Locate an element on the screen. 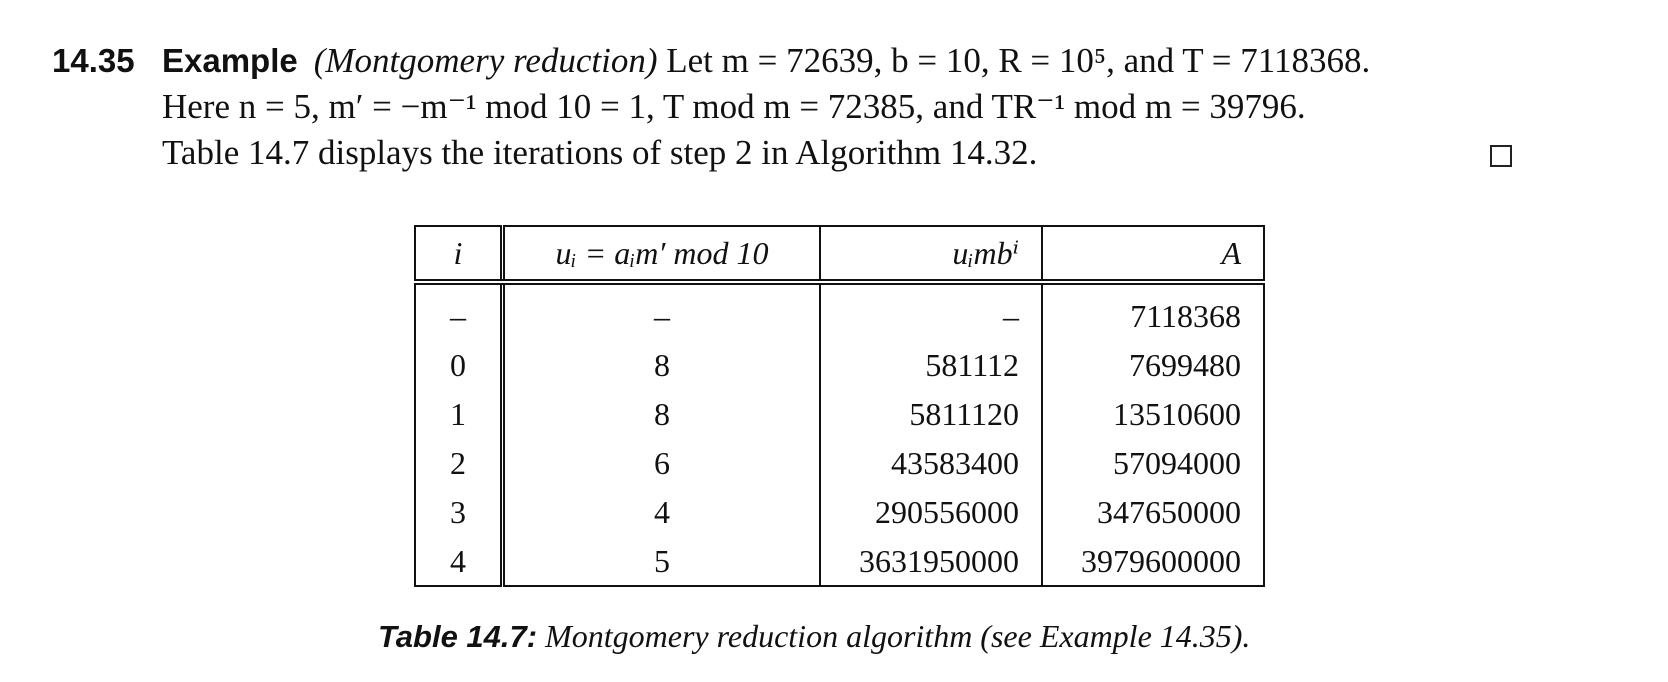 This screenshot has height=682, width=1668. cell-i: 2 is located at coordinates (460, 462).